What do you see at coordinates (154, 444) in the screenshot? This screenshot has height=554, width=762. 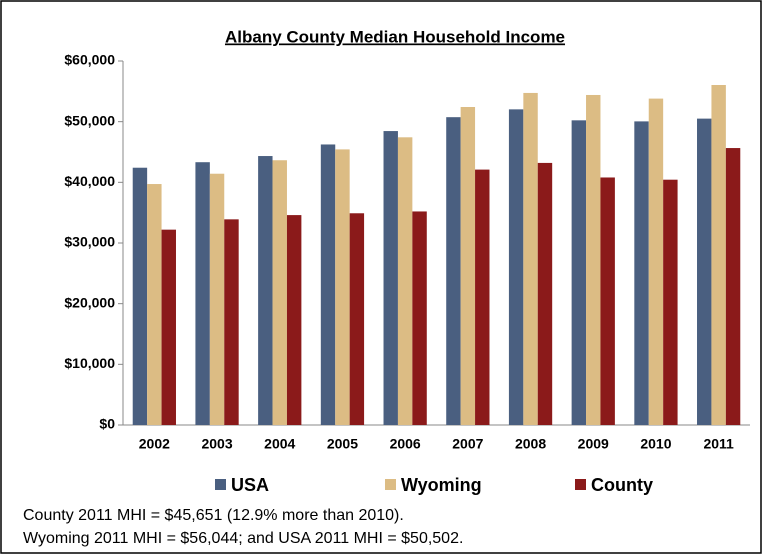 I see `x-tick-label: 2002` at bounding box center [154, 444].